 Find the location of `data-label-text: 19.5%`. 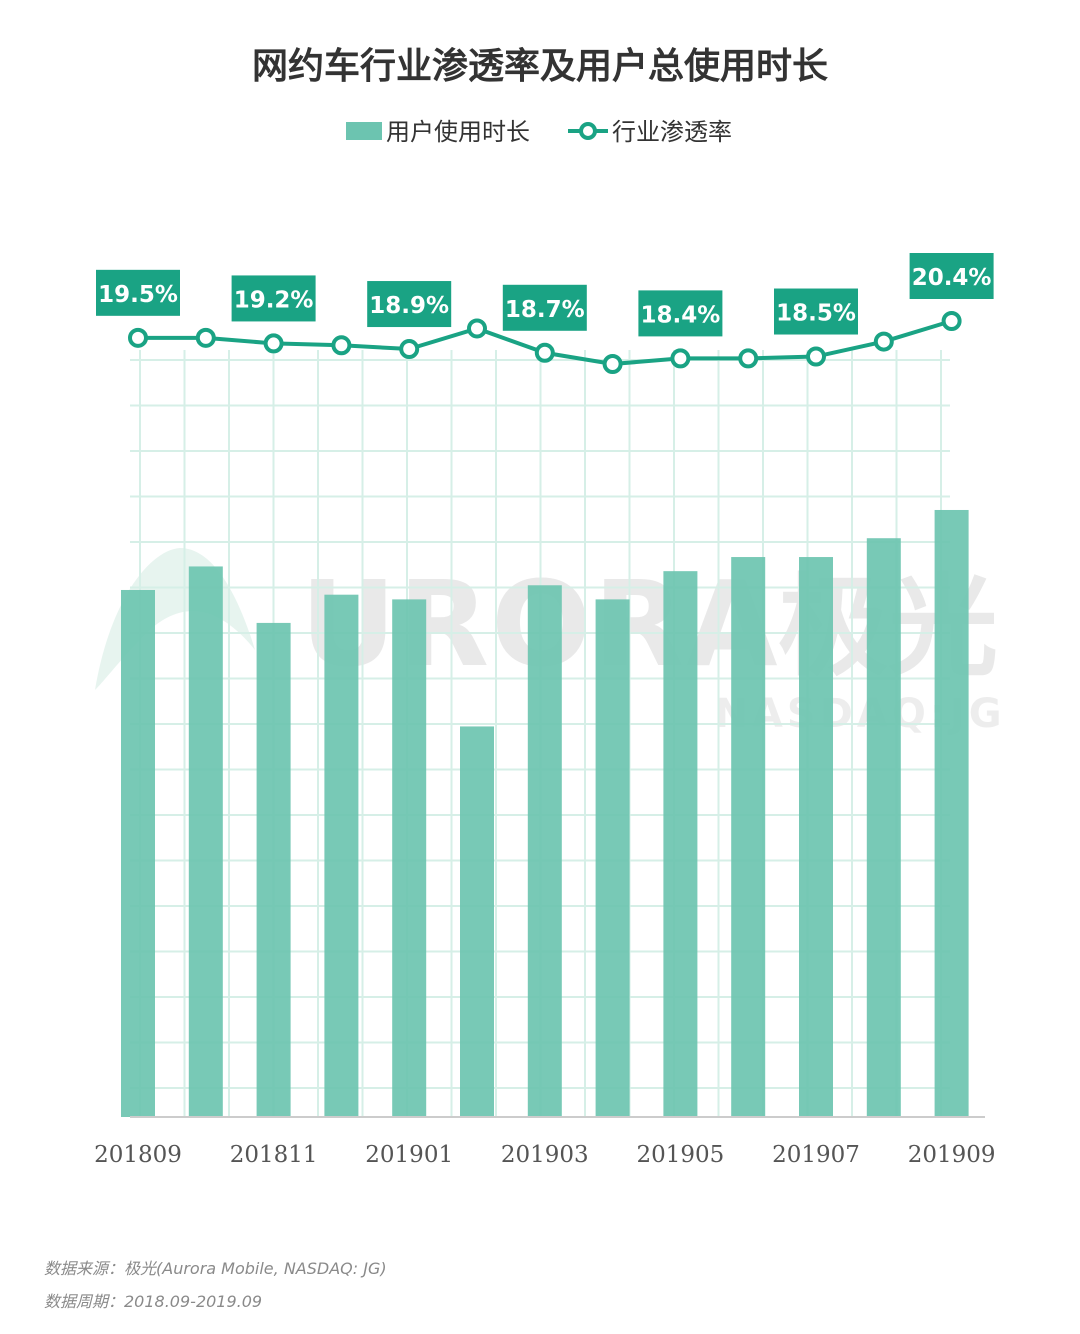

data-label-text: 19.5% is located at coordinates (138, 295).